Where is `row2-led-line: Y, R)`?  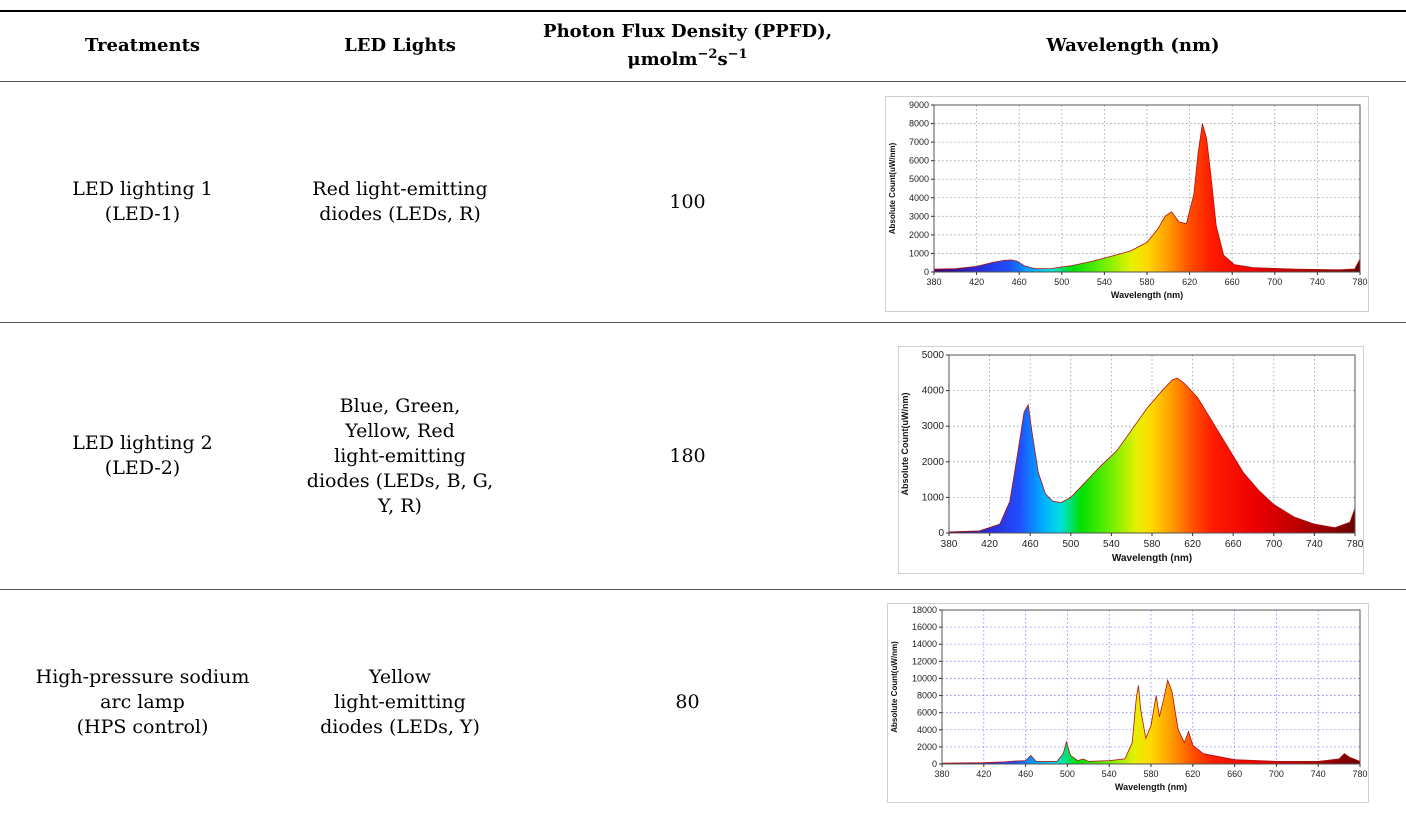
row2-led-line: Y, R) is located at coordinates (400, 505).